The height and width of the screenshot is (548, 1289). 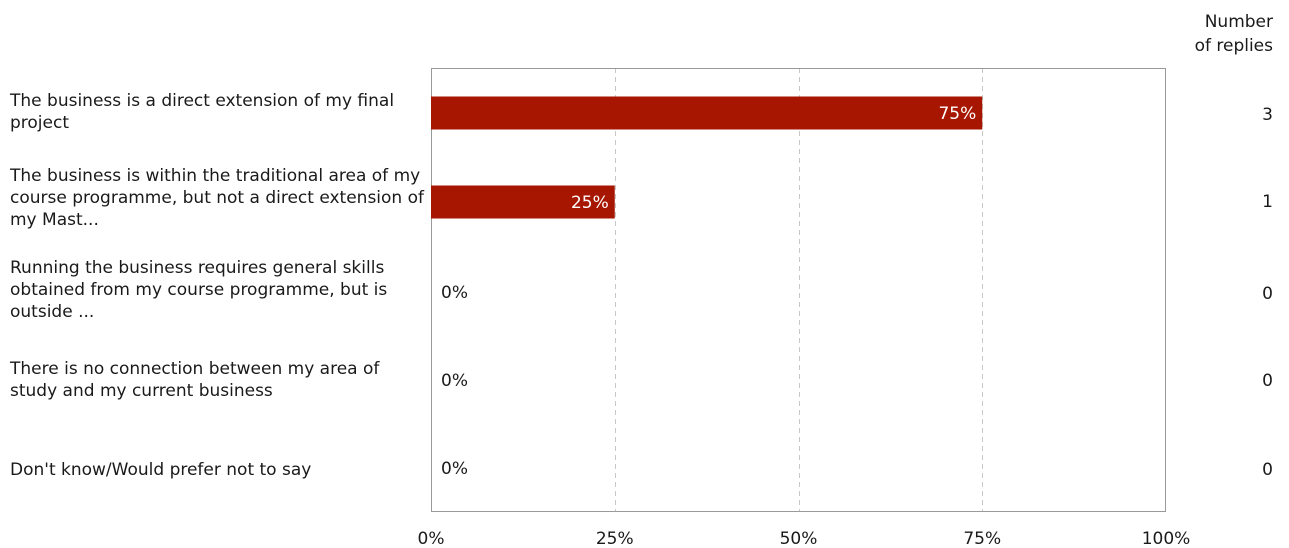 What do you see at coordinates (431, 538) in the screenshot?
I see `x-tick-label: 0%` at bounding box center [431, 538].